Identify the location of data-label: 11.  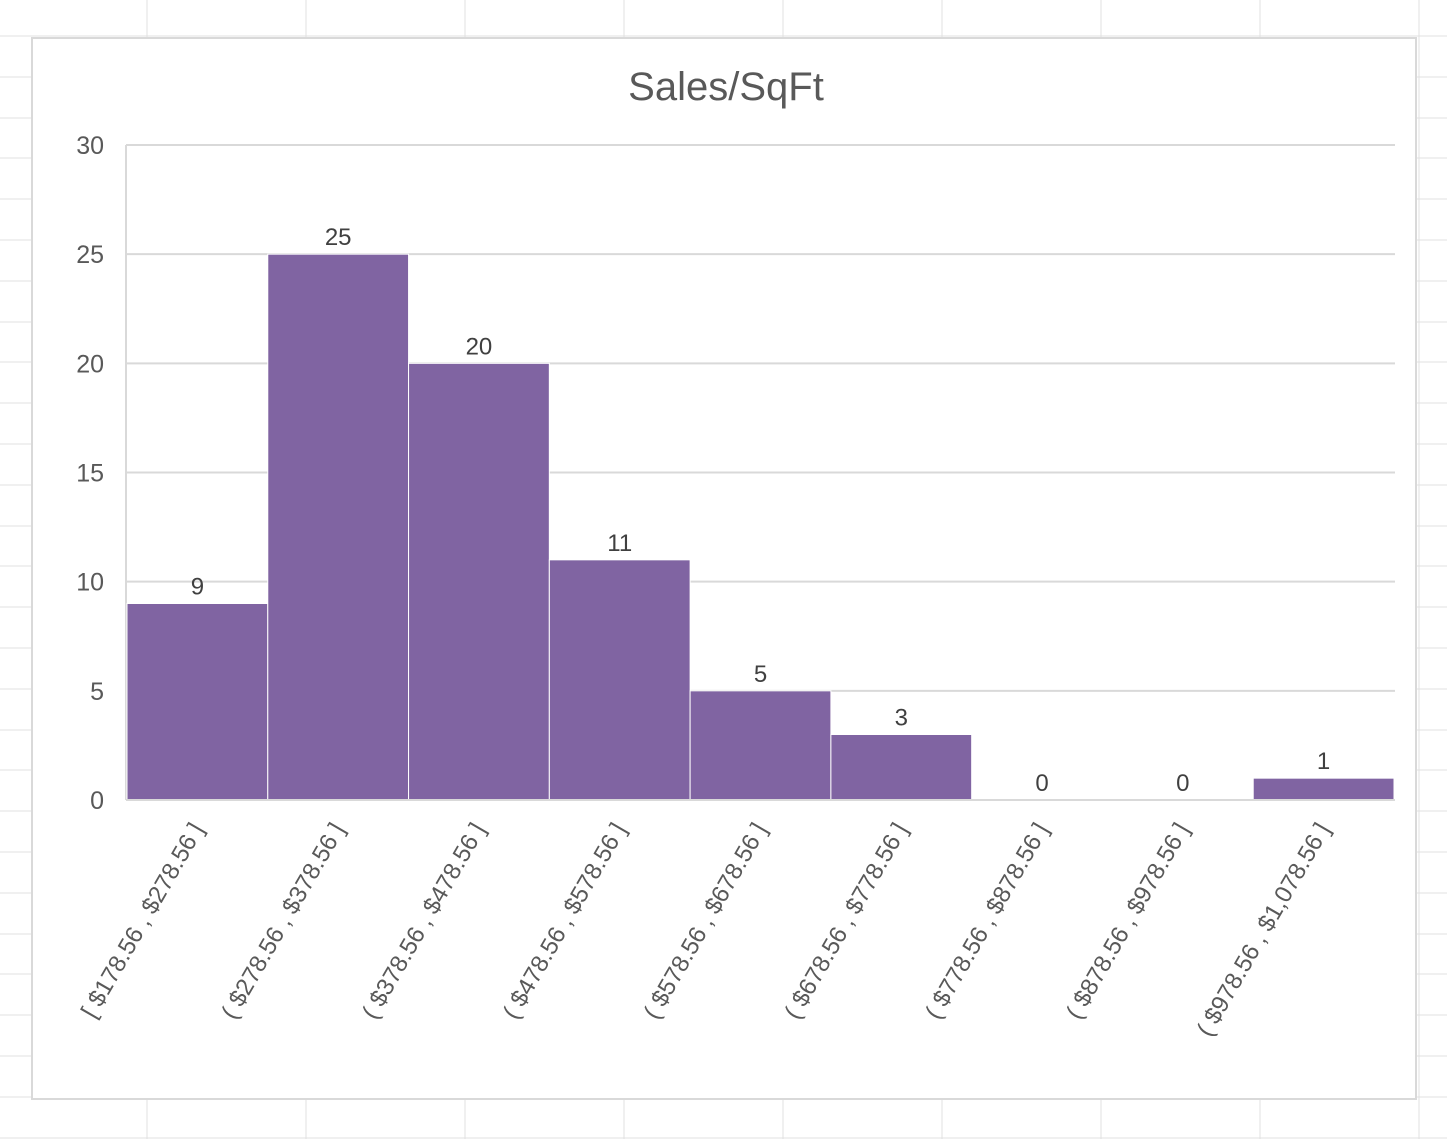
(619, 543).